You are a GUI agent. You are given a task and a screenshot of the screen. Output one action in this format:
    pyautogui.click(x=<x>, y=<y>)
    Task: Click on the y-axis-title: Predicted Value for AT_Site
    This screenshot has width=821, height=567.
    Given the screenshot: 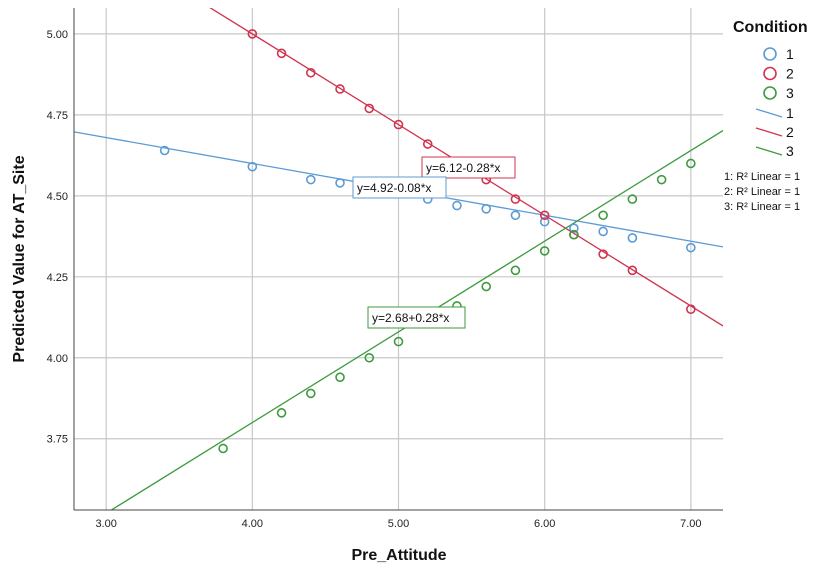 What is the action you would take?
    pyautogui.click(x=19, y=258)
    